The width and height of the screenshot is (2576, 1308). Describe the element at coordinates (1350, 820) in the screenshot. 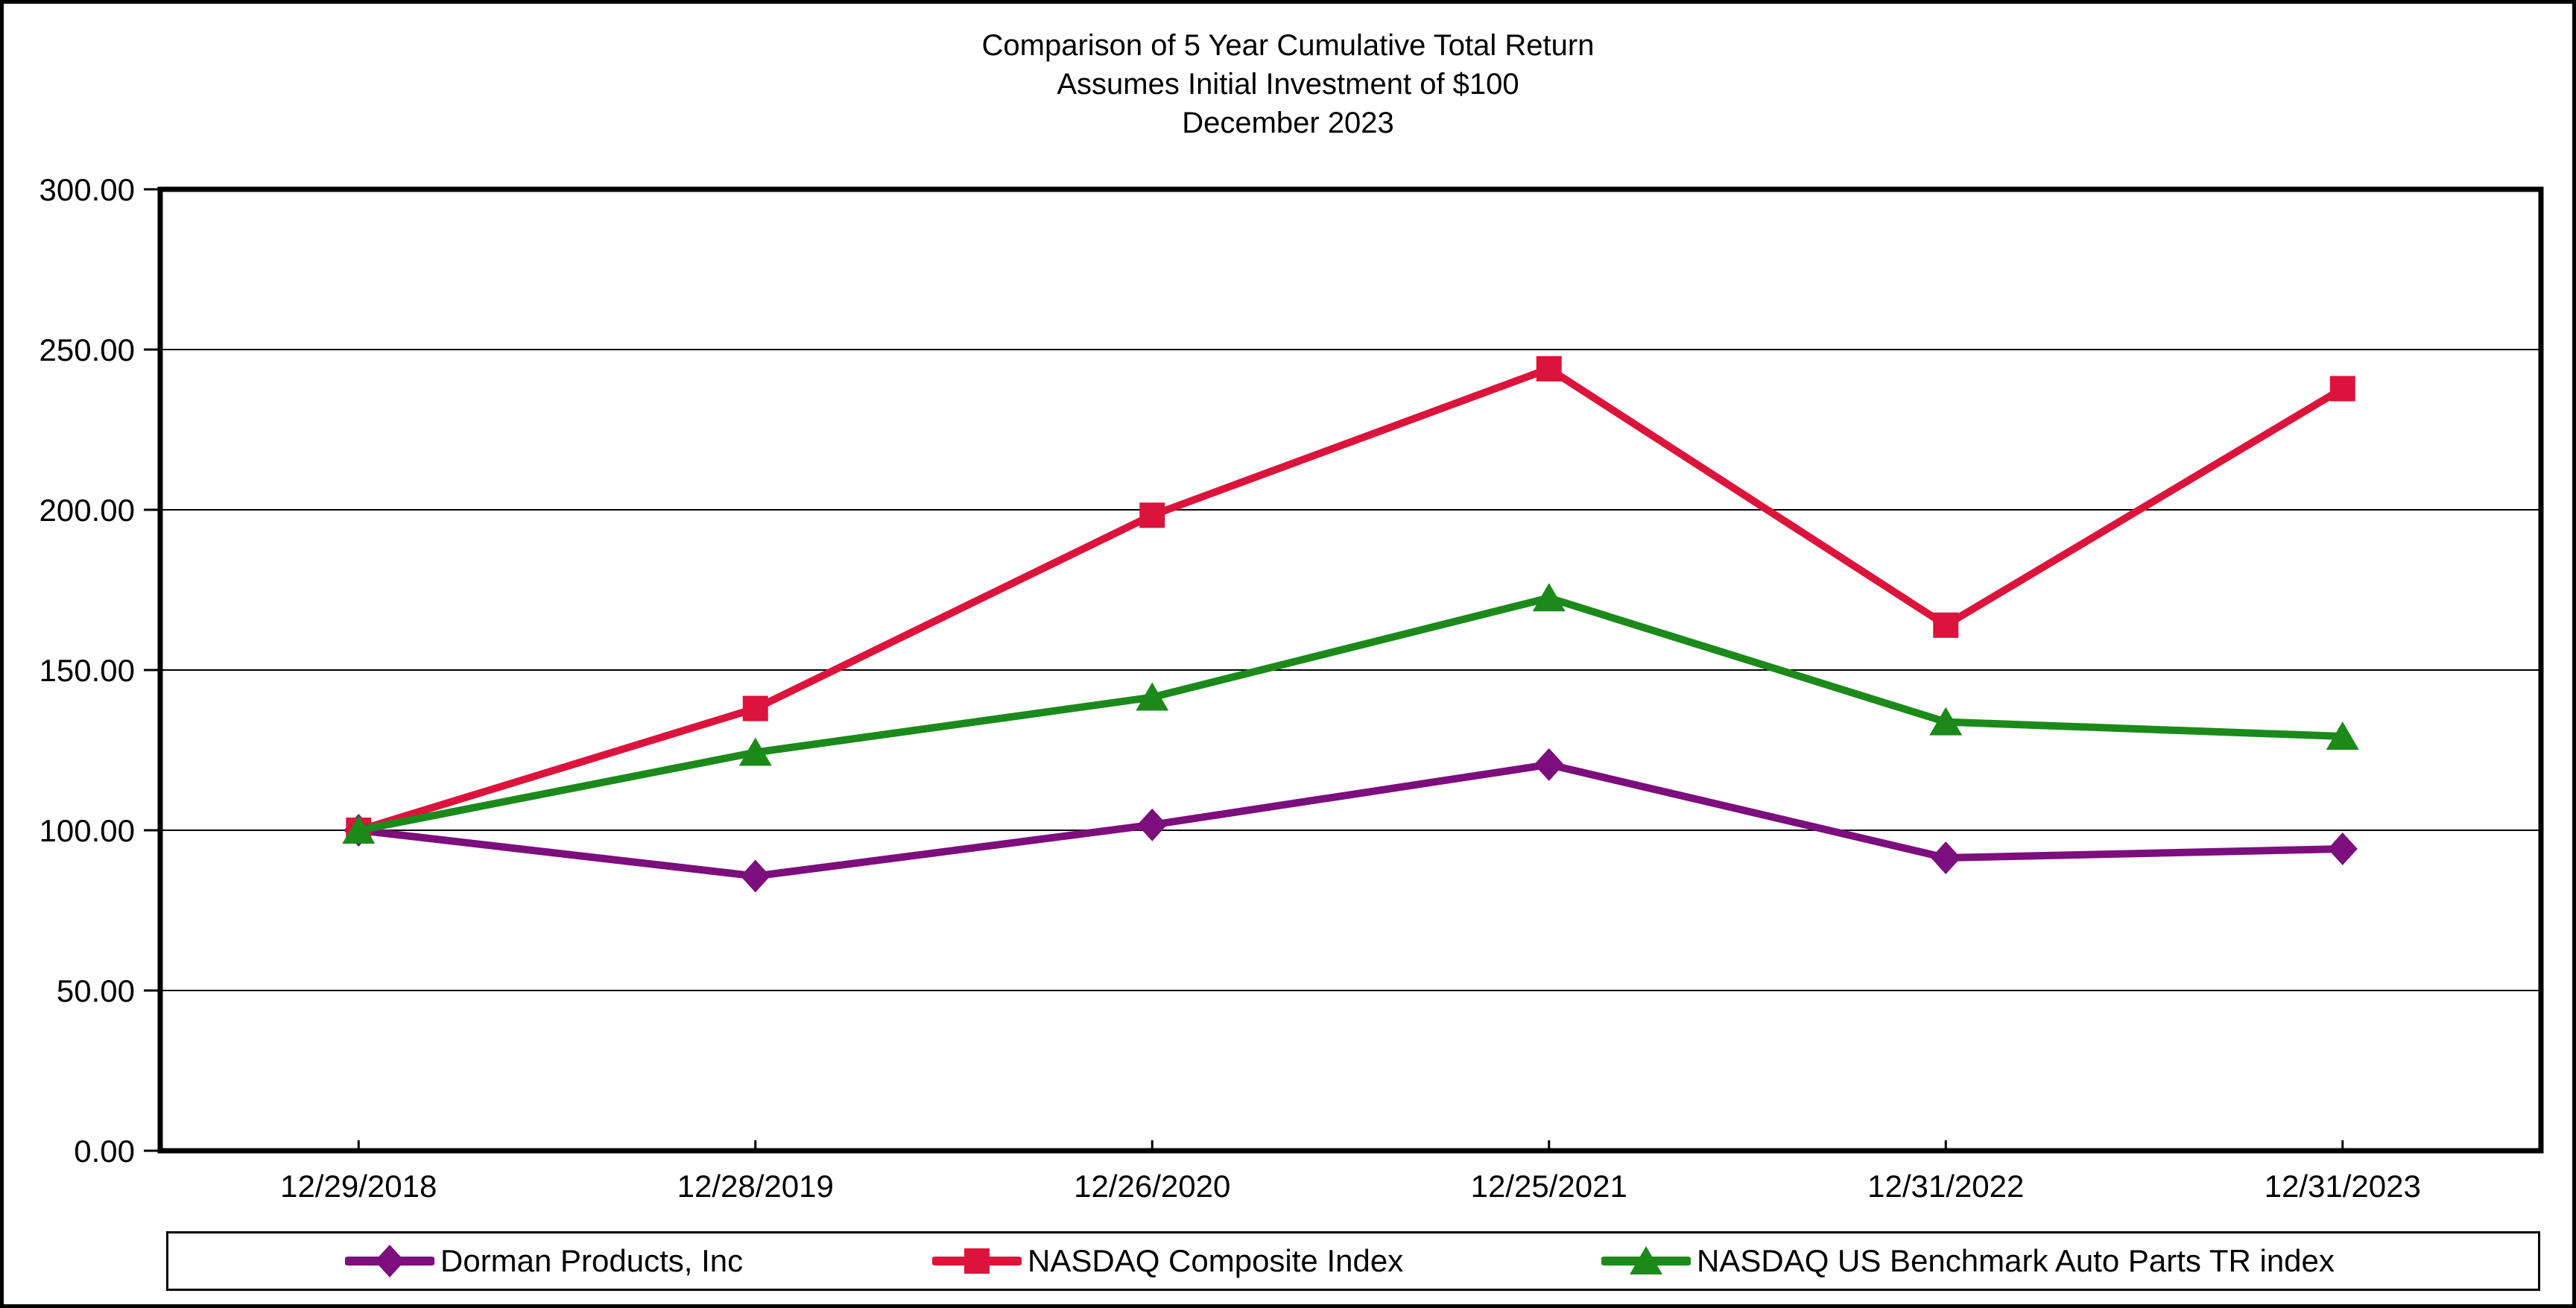

I see `dorman-products-inc-line` at that location.